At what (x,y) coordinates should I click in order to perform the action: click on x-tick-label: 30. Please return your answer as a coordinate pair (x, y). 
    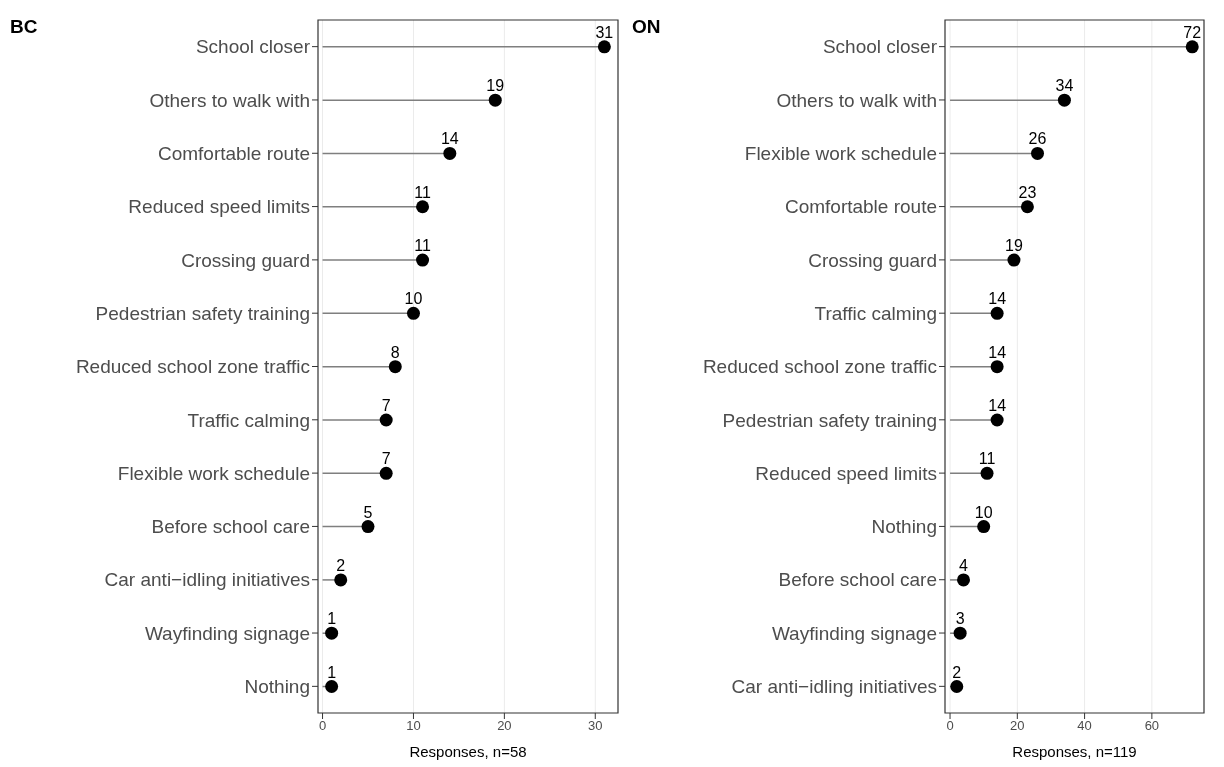
    Looking at the image, I should click on (595, 726).